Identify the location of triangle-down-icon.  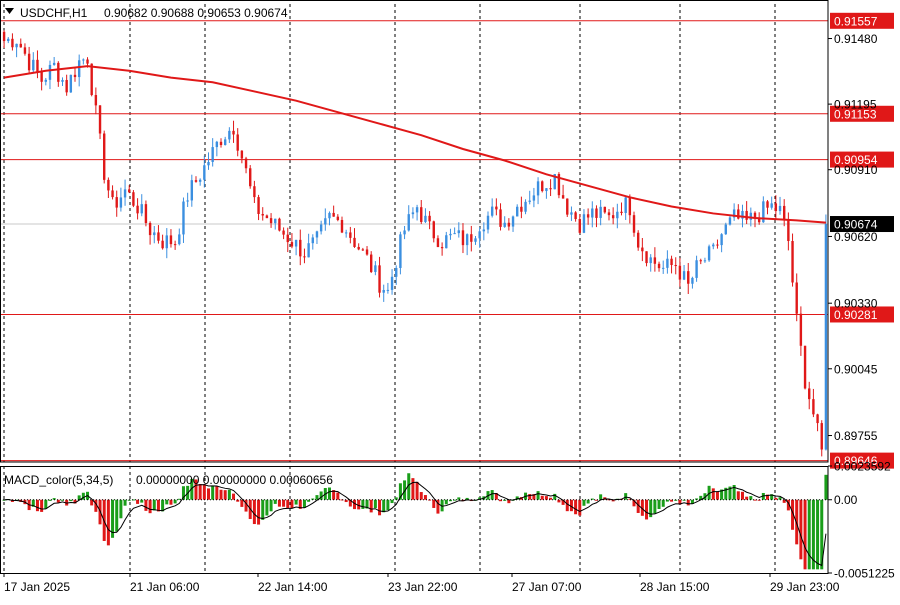
(9, 11).